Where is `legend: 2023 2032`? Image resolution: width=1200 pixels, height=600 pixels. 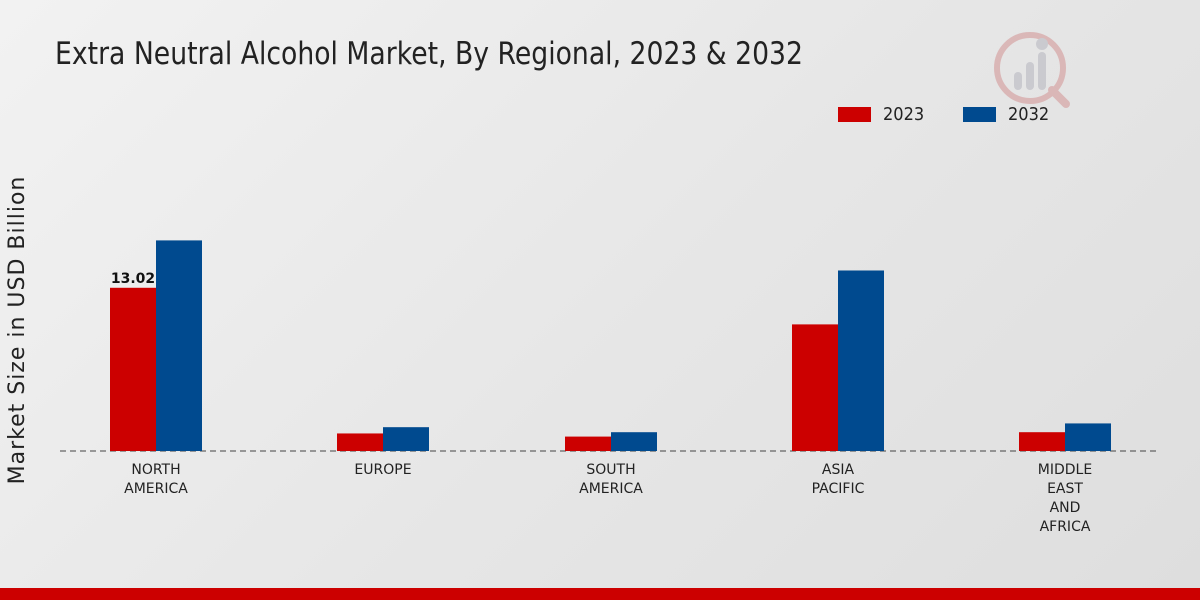
legend: 2023 2032 is located at coordinates (963, 114).